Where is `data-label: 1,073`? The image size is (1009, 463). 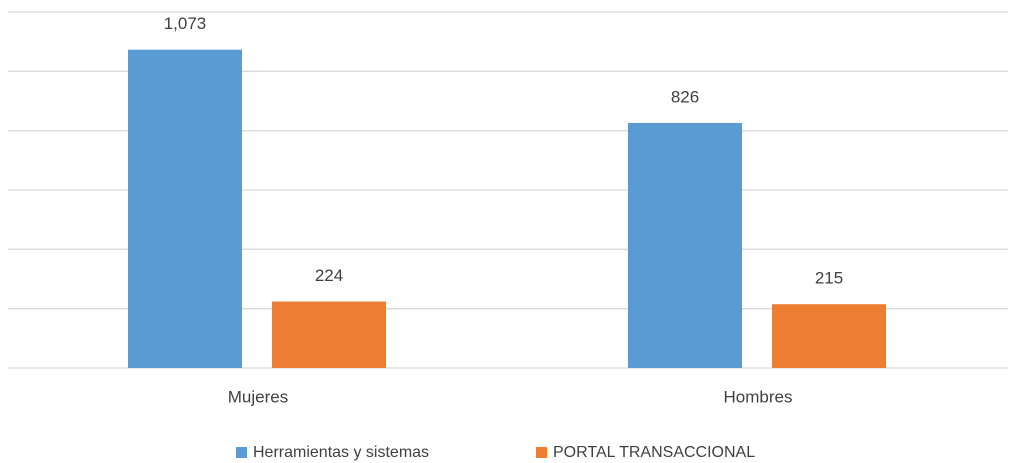 data-label: 1,073 is located at coordinates (185, 23).